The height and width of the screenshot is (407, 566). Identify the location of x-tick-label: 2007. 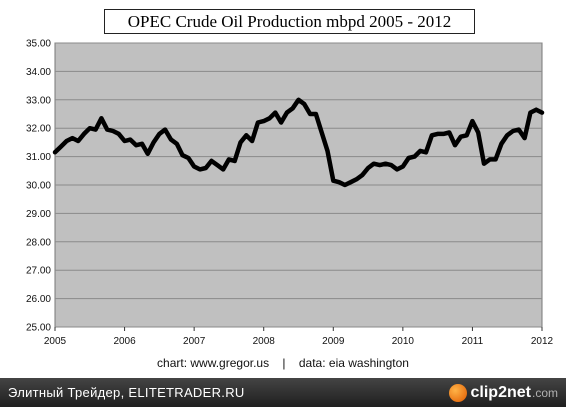
(194, 341).